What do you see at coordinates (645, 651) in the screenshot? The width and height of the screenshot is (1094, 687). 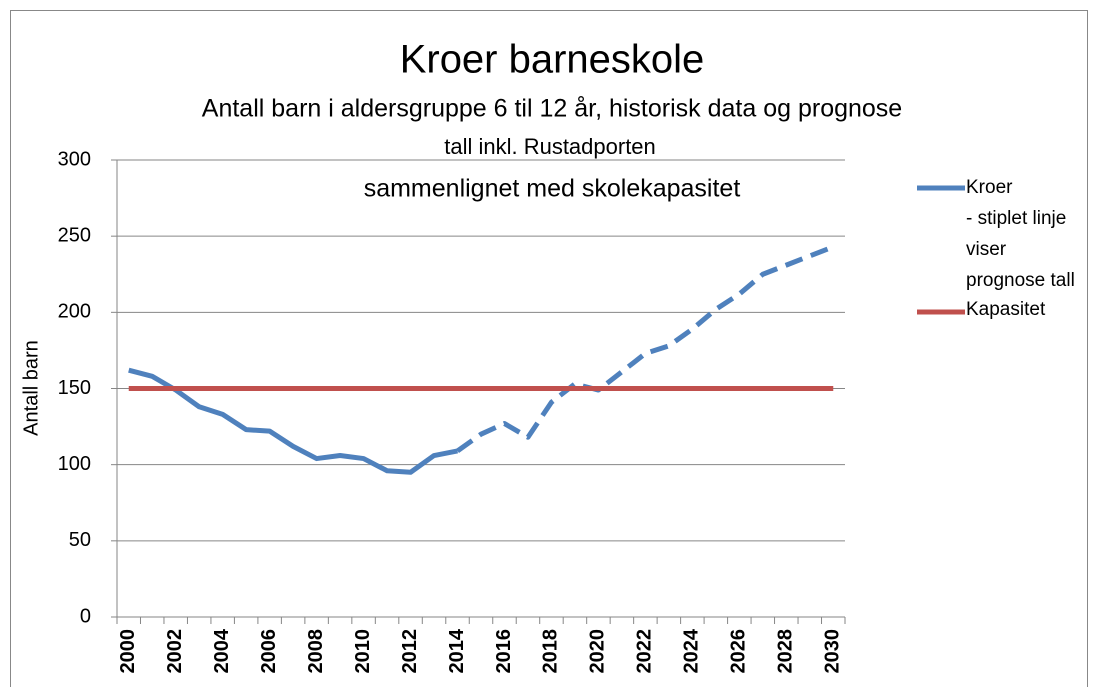 I see `x-tick-label: 2022` at bounding box center [645, 651].